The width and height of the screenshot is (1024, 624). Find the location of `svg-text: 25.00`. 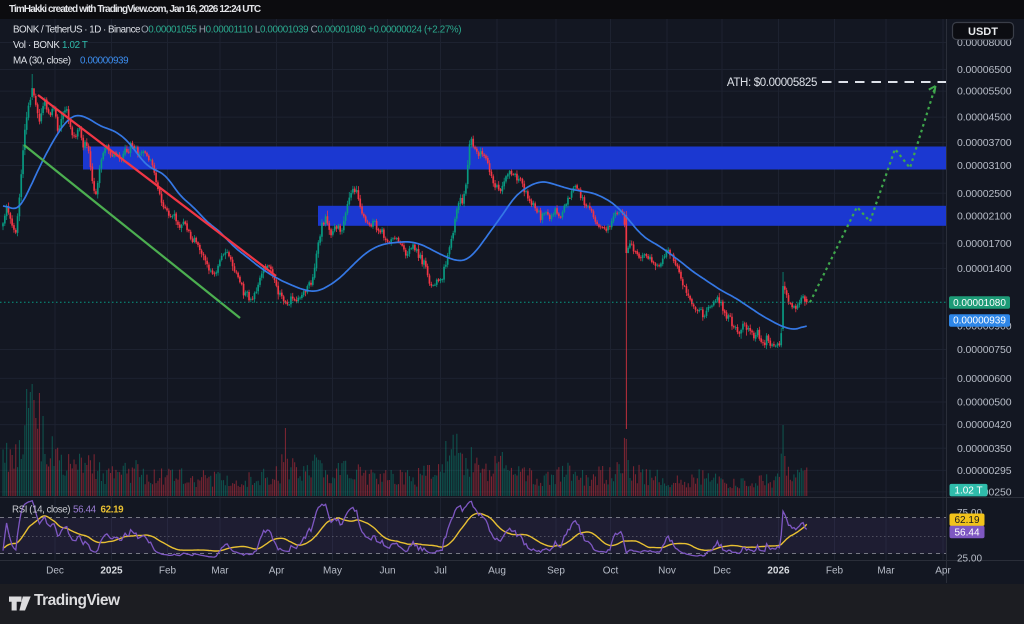

svg-text: 25.00 is located at coordinates (969, 559).